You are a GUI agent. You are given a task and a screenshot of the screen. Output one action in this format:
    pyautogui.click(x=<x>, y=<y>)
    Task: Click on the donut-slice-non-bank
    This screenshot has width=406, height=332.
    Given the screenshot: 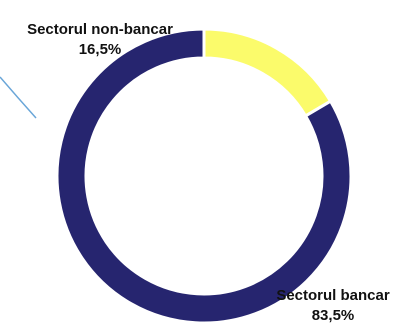 What is the action you would take?
    pyautogui.click(x=267, y=72)
    